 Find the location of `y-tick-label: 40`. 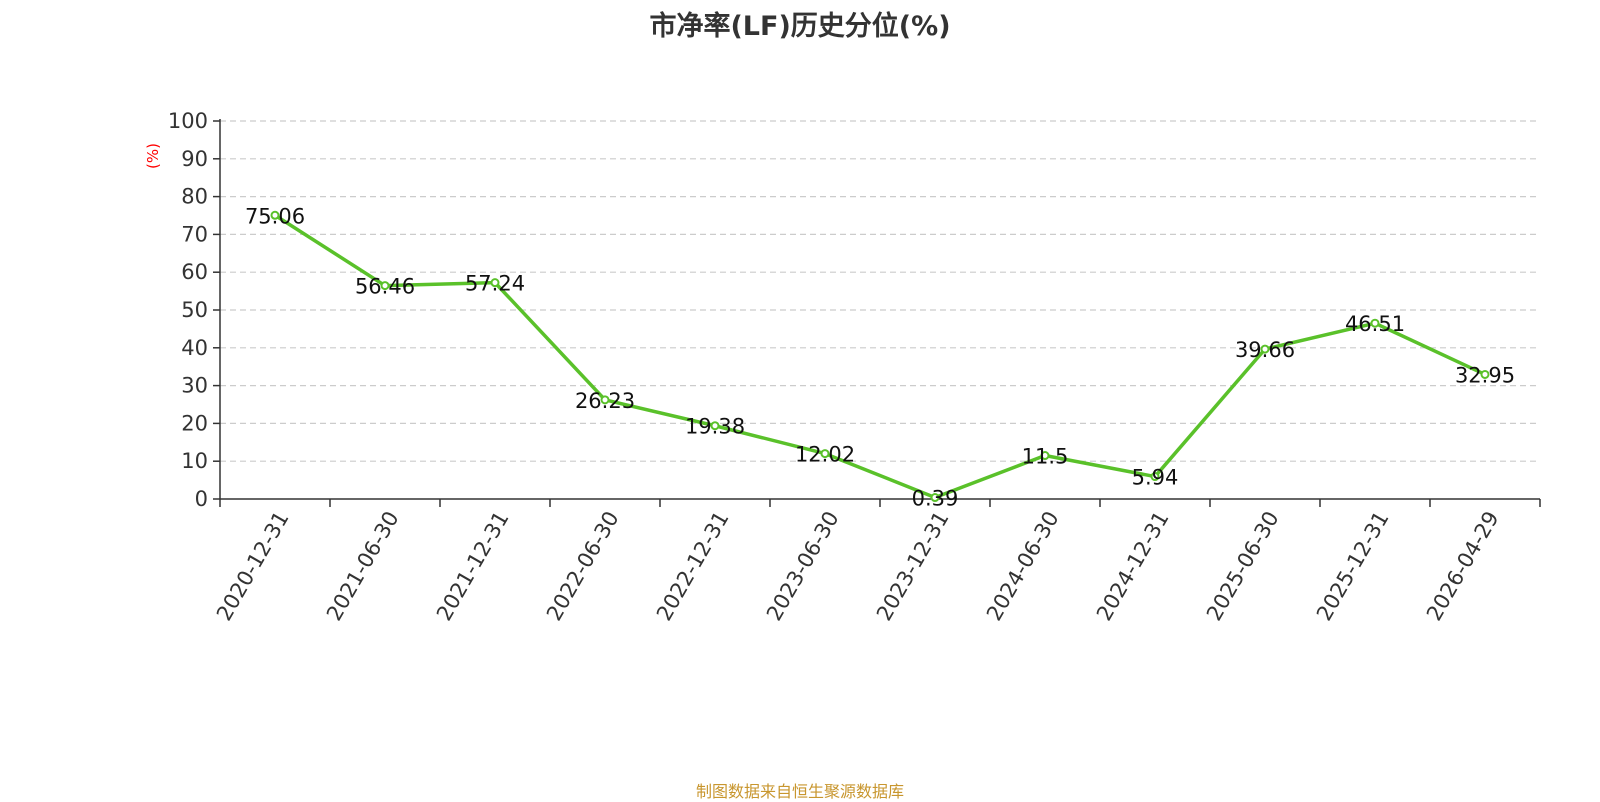

y-tick-label: 40 is located at coordinates (194, 348).